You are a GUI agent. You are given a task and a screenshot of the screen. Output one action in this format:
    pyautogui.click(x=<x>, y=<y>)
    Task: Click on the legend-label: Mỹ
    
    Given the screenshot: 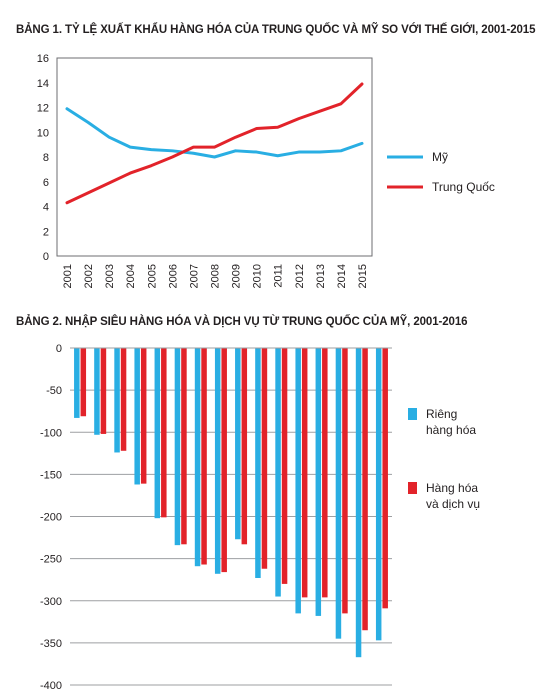 What is the action you would take?
    pyautogui.click(x=440, y=157)
    